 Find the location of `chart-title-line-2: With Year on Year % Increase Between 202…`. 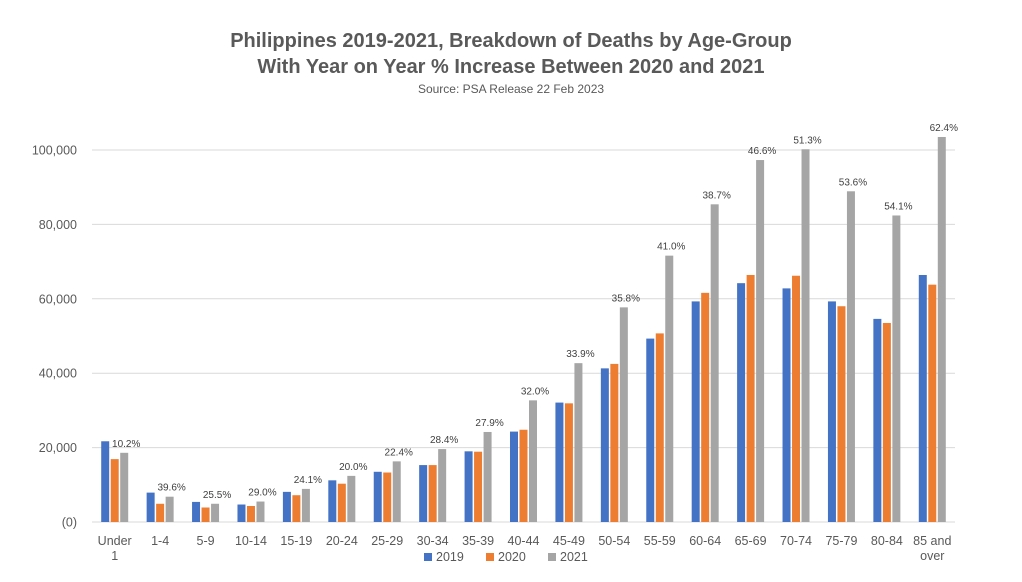

chart-title-line-2: With Year on Year % Increase Between 202… is located at coordinates (511, 67).